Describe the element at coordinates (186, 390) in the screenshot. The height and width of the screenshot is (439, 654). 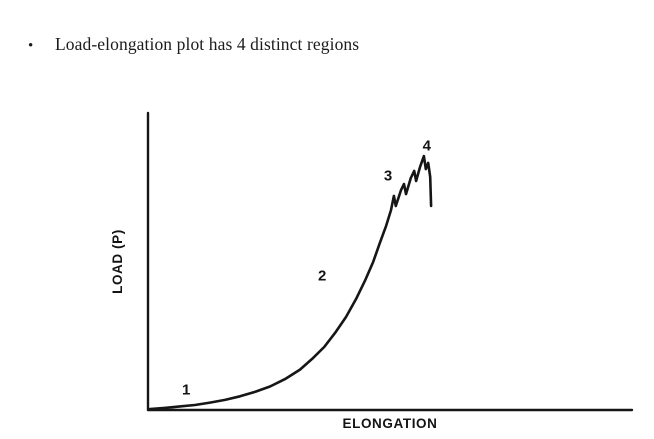
I see `region-label-1: 1` at that location.